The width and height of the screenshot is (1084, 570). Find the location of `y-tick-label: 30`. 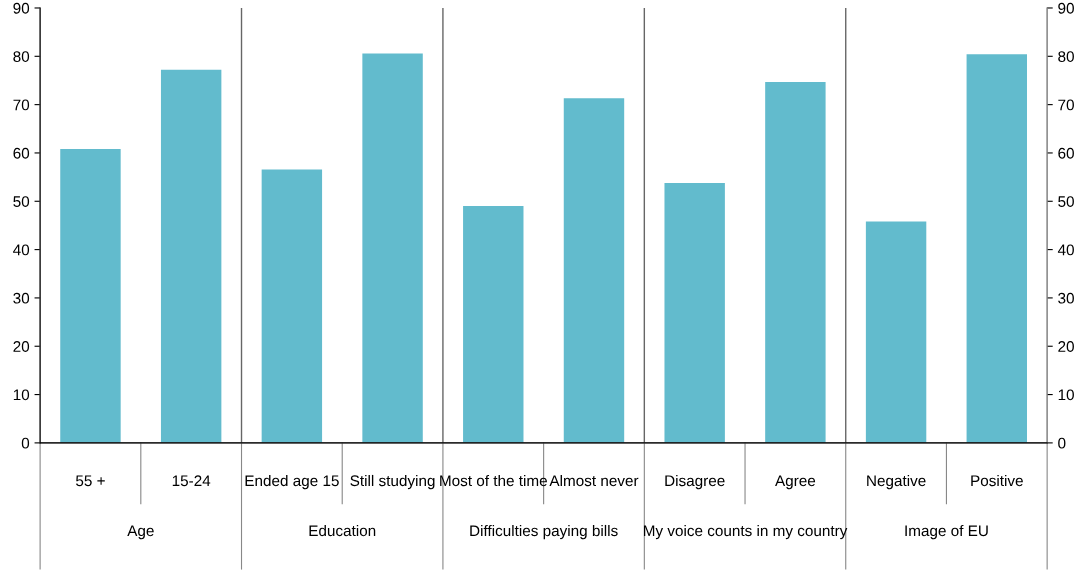

y-tick-label: 30 is located at coordinates (21, 298).